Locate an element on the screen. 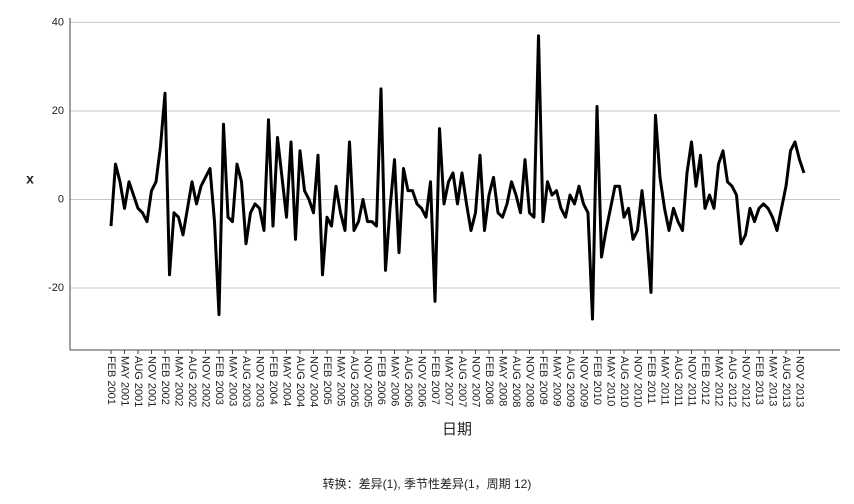 This screenshot has height=504, width=854. x-tick-label: NOV 2003 is located at coordinates (260, 381).